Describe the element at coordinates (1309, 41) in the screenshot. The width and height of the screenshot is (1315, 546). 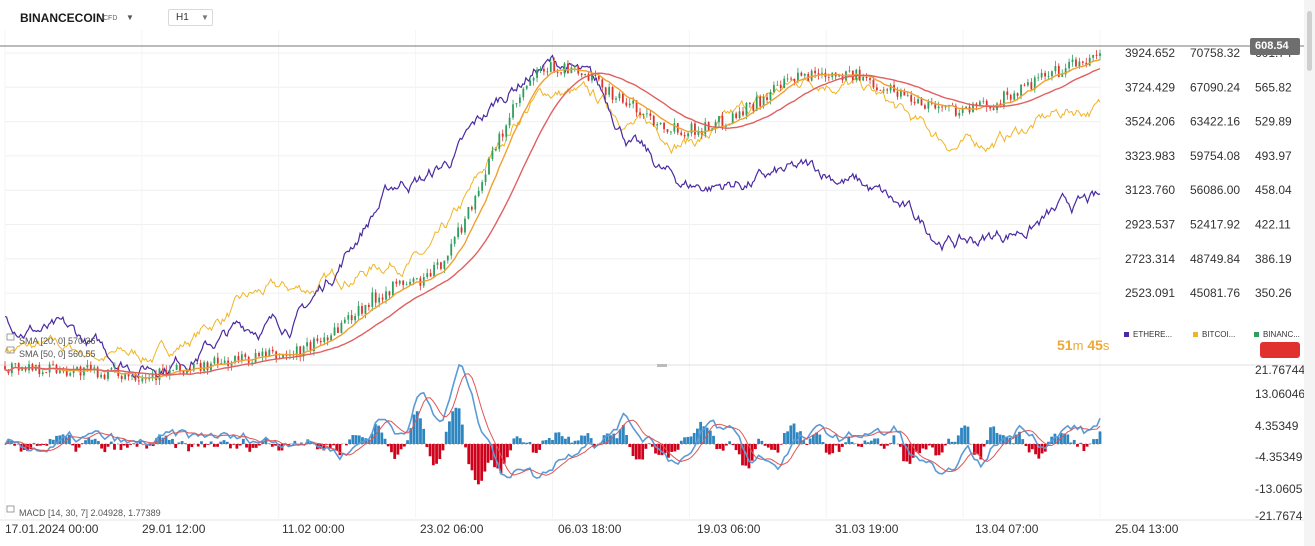
I see `scrollbar-thumb` at that location.